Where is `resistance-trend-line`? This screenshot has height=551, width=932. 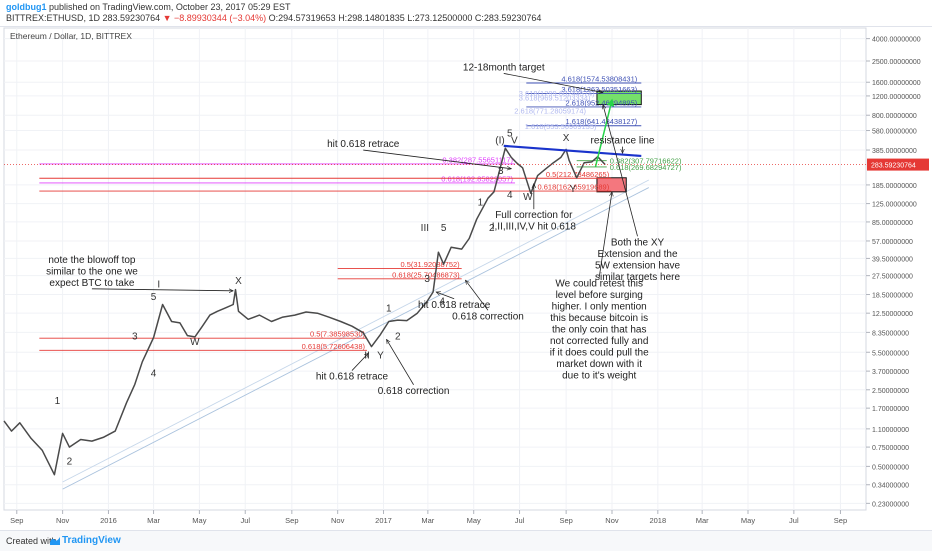
resistance-trend-line is located at coordinates (572, 151).